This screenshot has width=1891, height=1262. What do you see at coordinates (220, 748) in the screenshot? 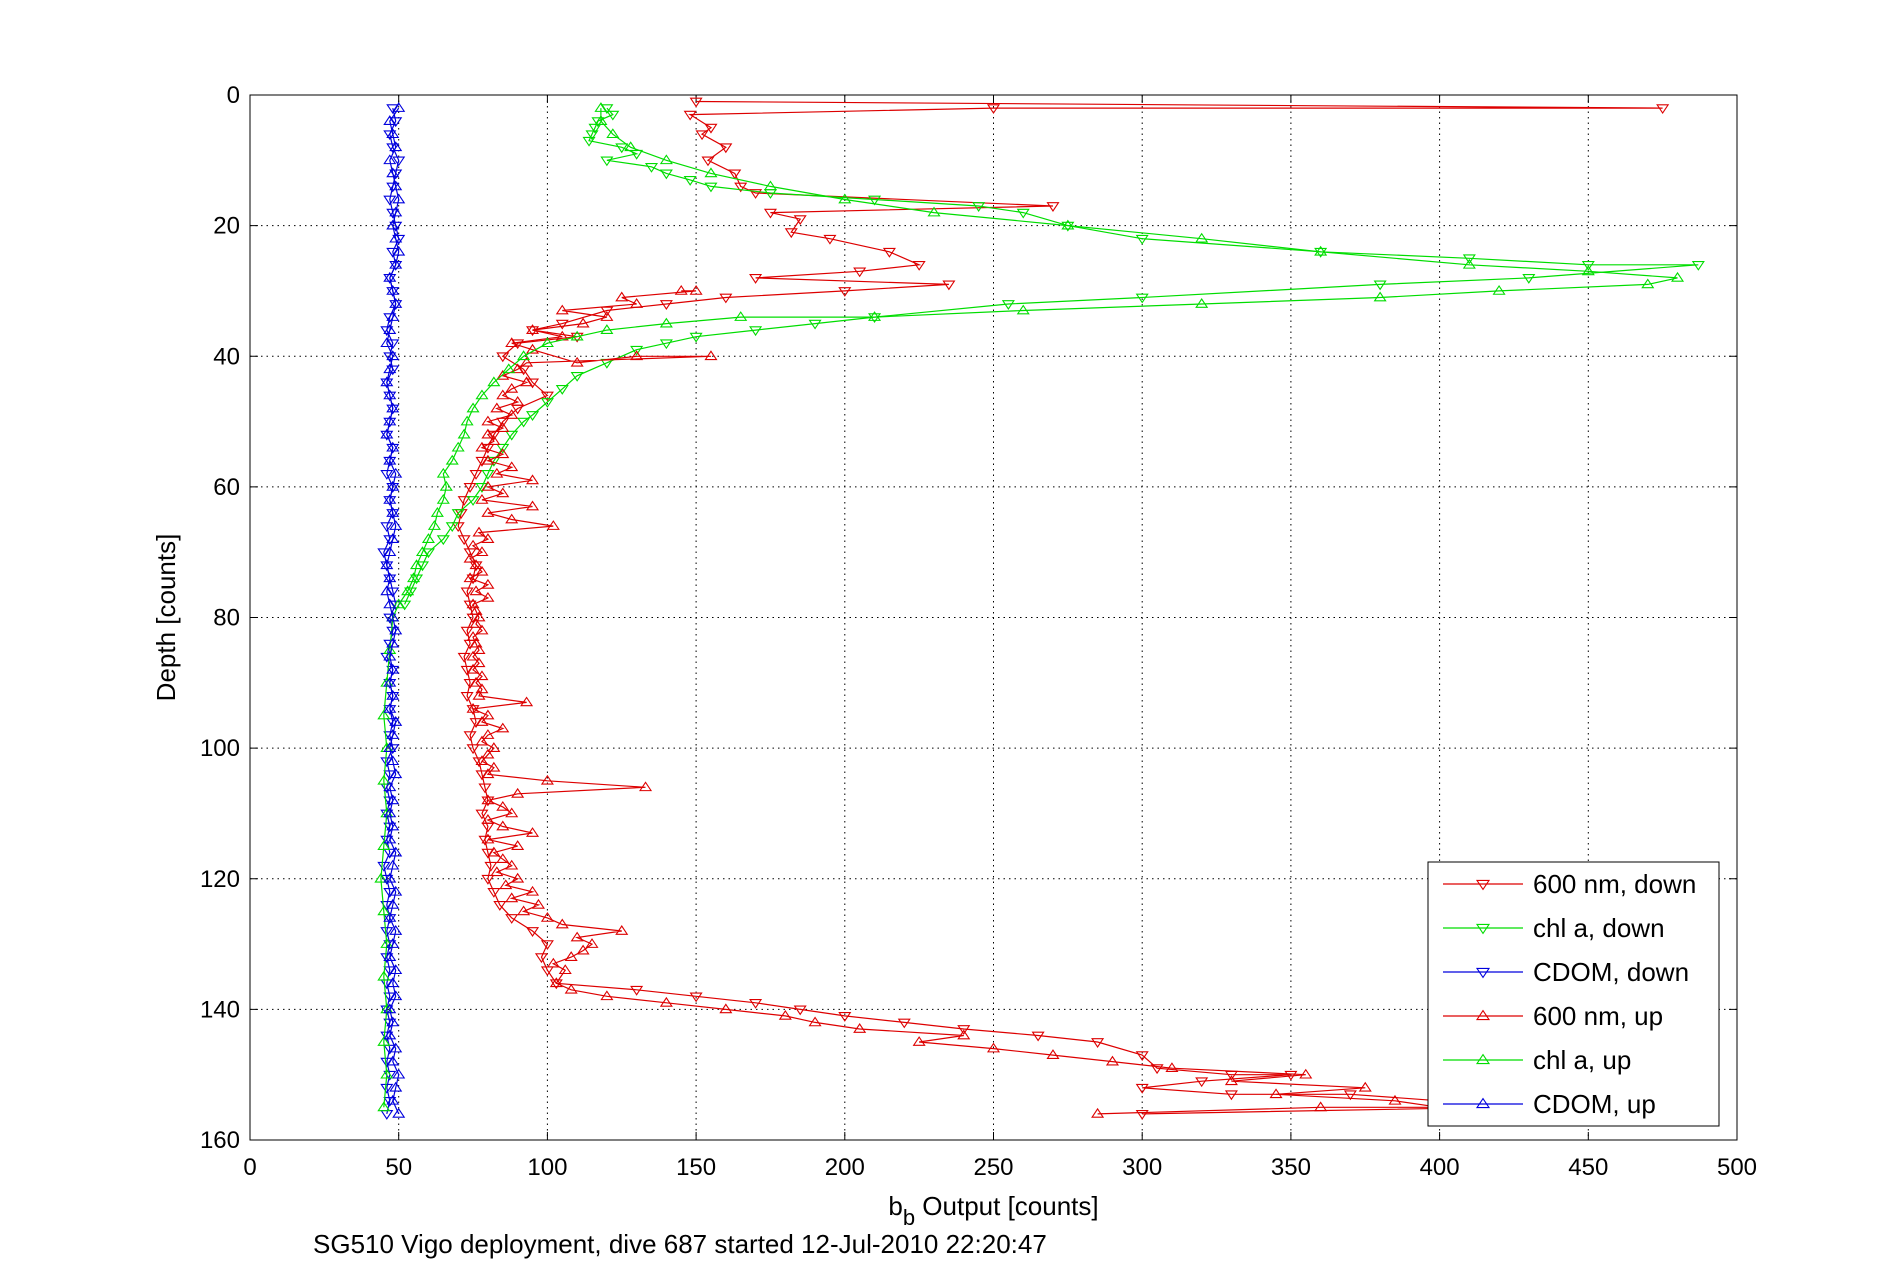
I see `y-tick-label: 100` at bounding box center [220, 748].